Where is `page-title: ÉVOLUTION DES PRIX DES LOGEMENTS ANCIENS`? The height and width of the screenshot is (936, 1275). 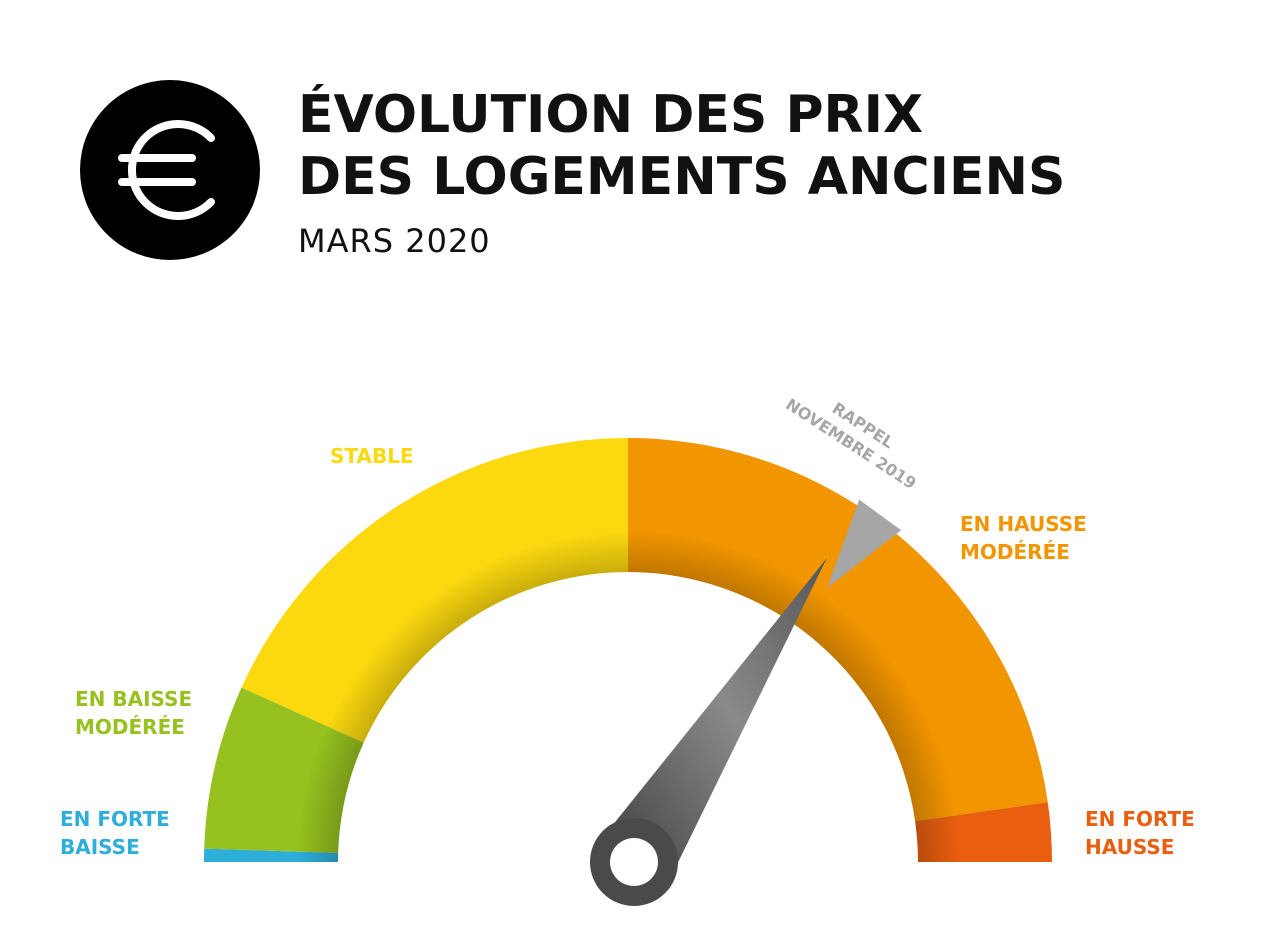 page-title: ÉVOLUTION DES PRIX DES LOGEMENTS ANCIENS is located at coordinates (682, 146).